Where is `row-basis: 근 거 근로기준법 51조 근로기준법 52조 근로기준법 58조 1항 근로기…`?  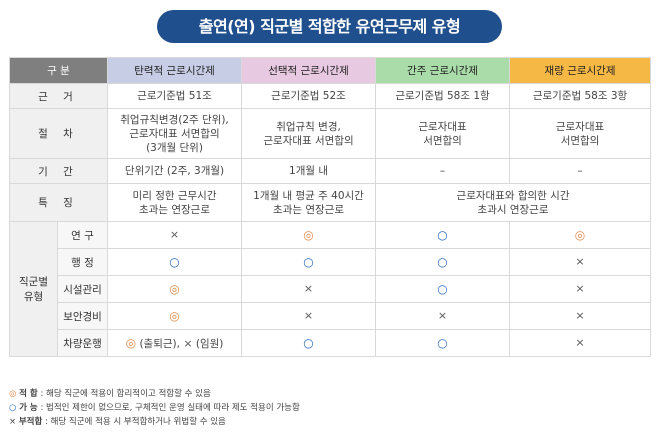
row-basis: 근 거 근로기준법 51조 근로기준법 52조 근로기준법 58조 1항 근로기… is located at coordinates (330, 96).